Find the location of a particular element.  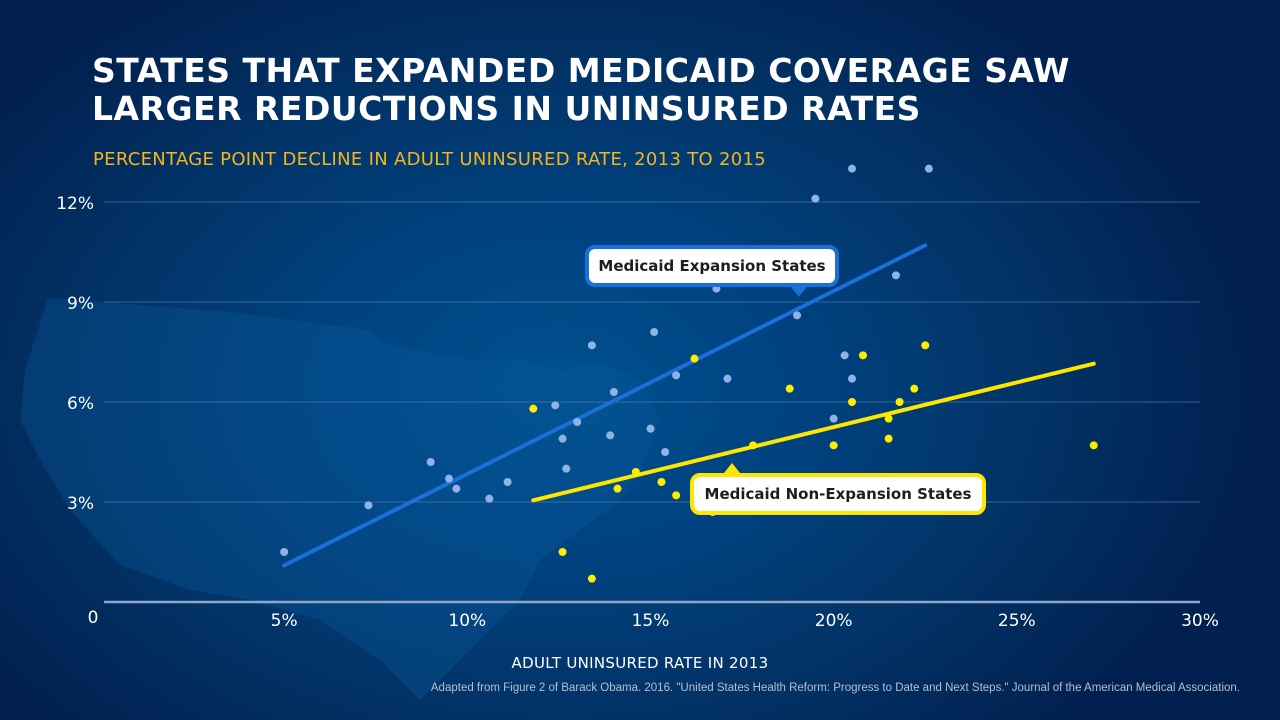

y-tick-label: 6% is located at coordinates (80, 404).